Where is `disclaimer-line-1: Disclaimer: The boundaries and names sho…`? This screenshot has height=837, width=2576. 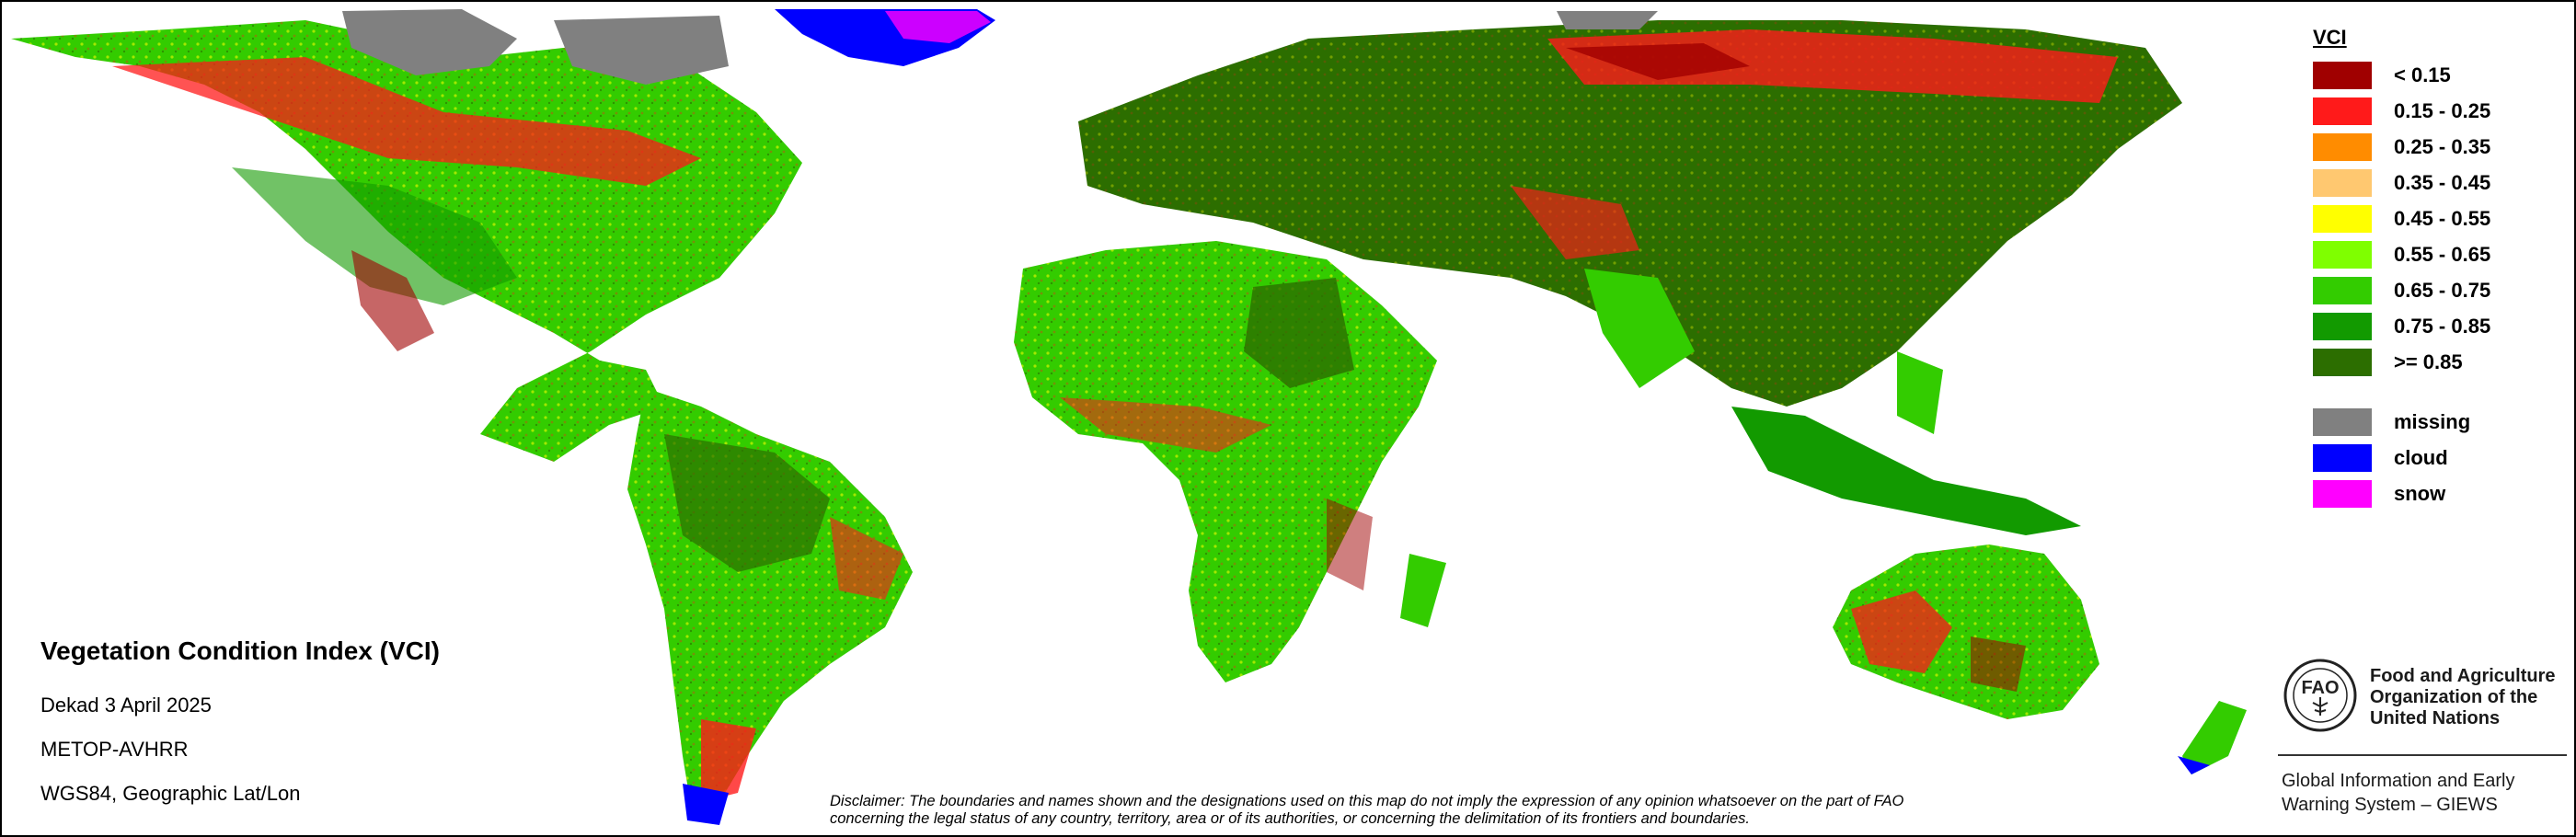 disclaimer-line-1: Disclaimer: The boundaries and names sho… is located at coordinates (1367, 801).